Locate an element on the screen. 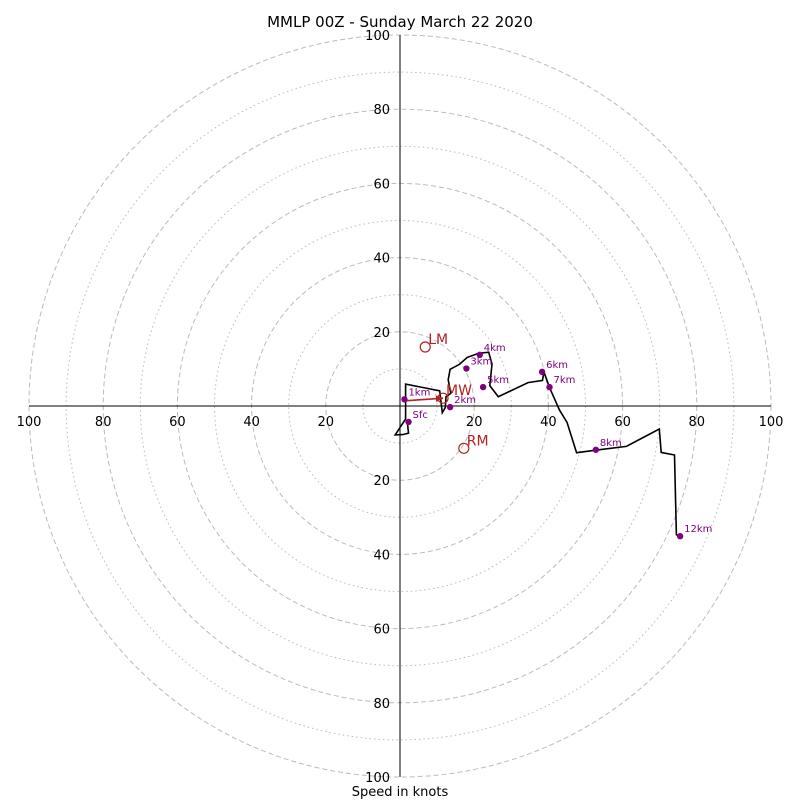  y-tick-bottom: 80 is located at coordinates (381, 704).